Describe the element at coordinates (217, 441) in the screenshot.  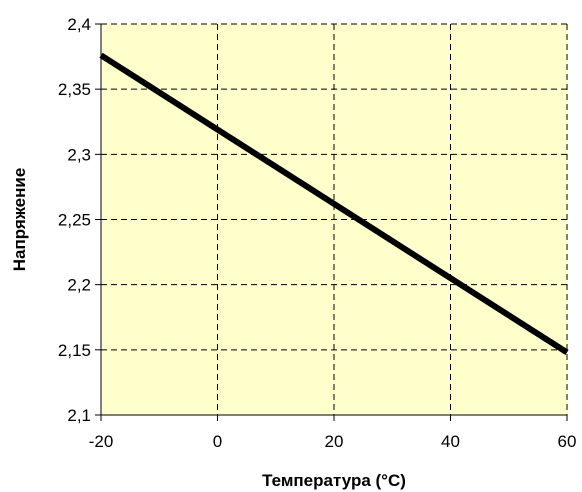
I see `x-tick-label-1: 0` at that location.